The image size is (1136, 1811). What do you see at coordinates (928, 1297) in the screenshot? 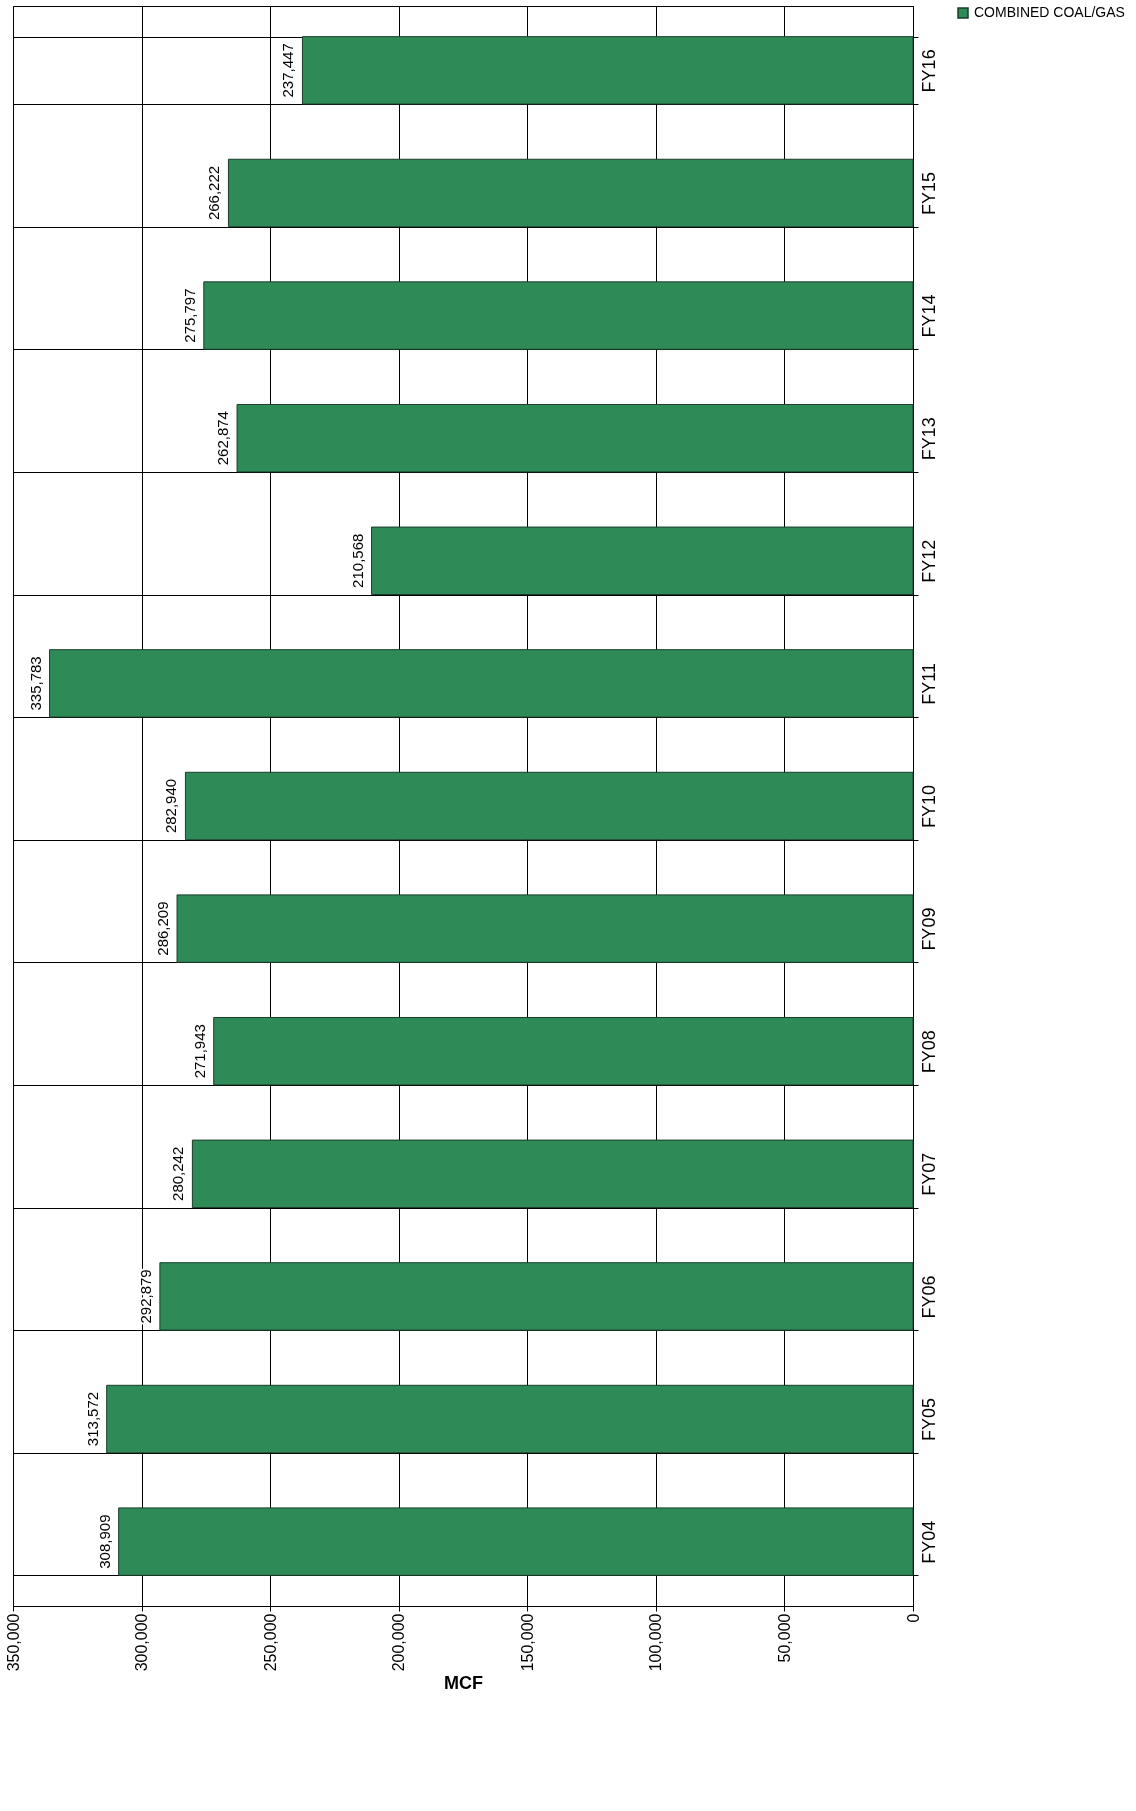
I see `y-tick-label: FY06` at bounding box center [928, 1297].